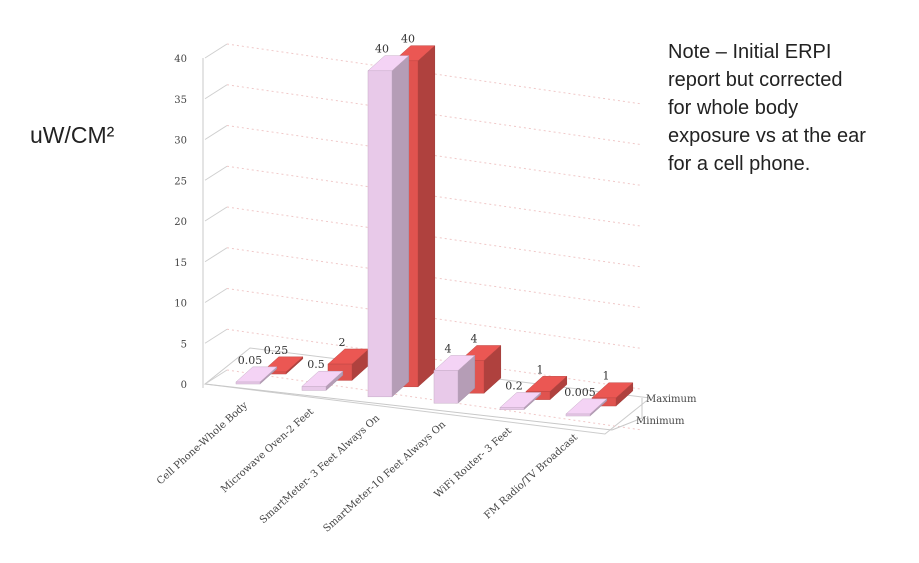 The height and width of the screenshot is (563, 919). Describe the element at coordinates (580, 392) in the screenshot. I see `bar-minimum-label: 0.005` at that location.